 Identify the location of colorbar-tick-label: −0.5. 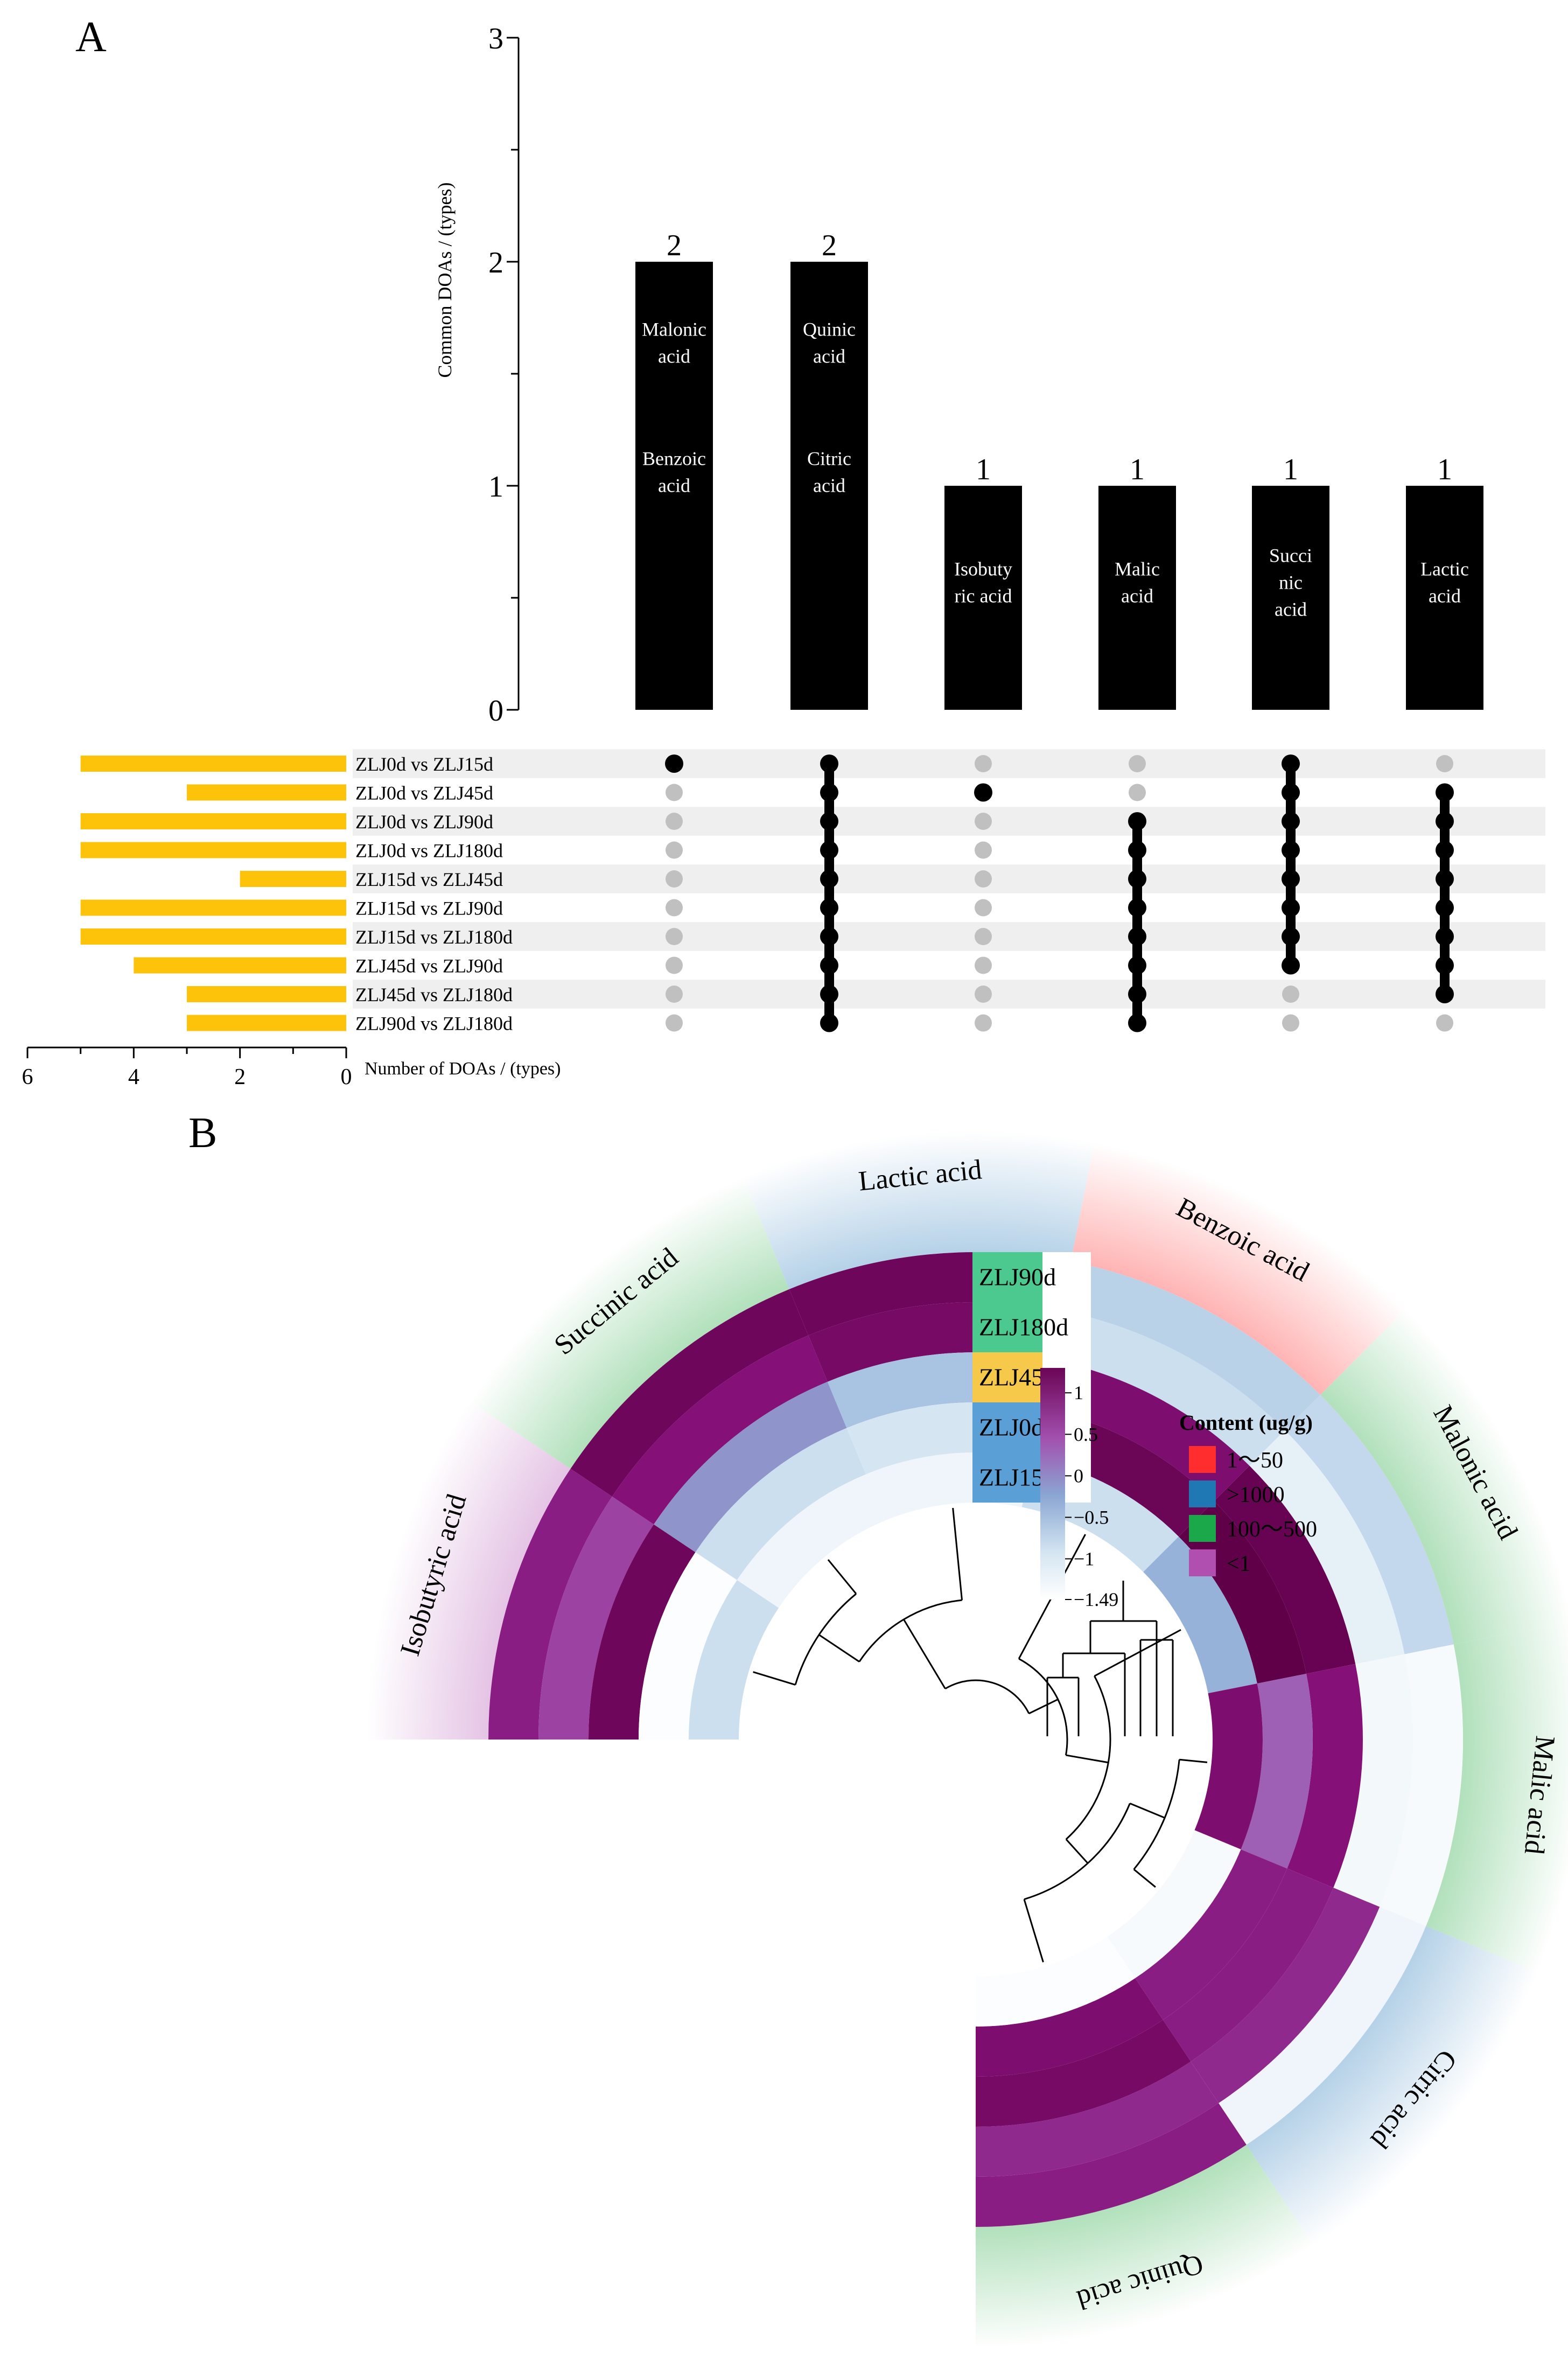
(1091, 1517).